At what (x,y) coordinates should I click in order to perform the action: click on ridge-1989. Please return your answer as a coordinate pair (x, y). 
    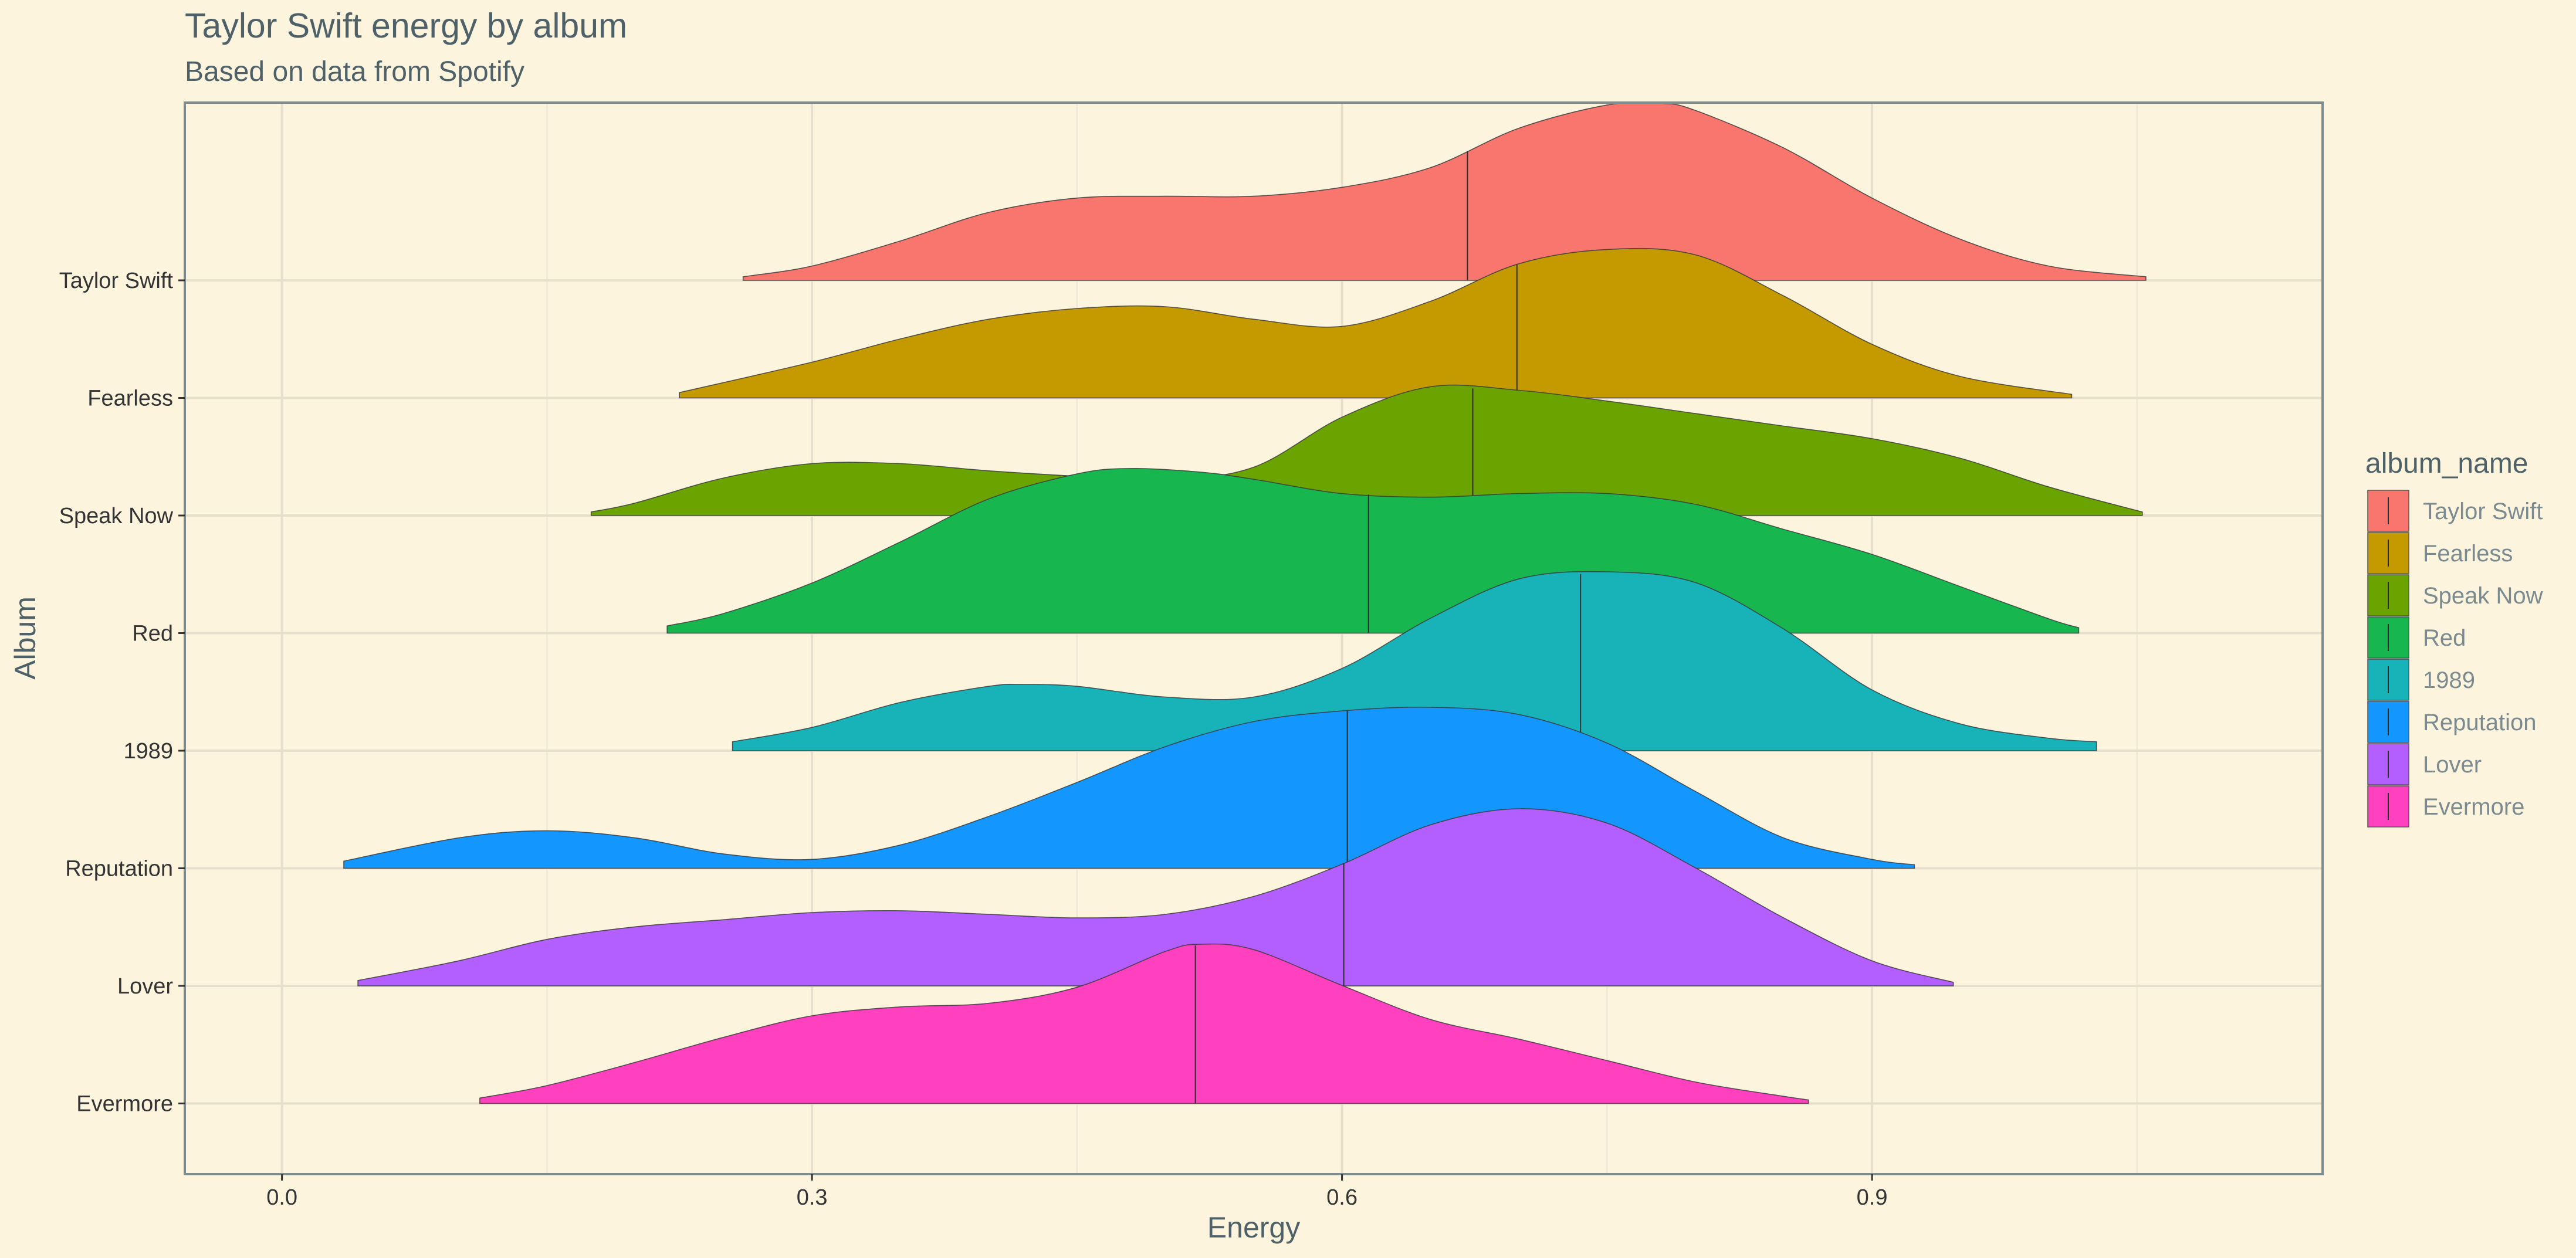
    Looking at the image, I should click on (1414, 661).